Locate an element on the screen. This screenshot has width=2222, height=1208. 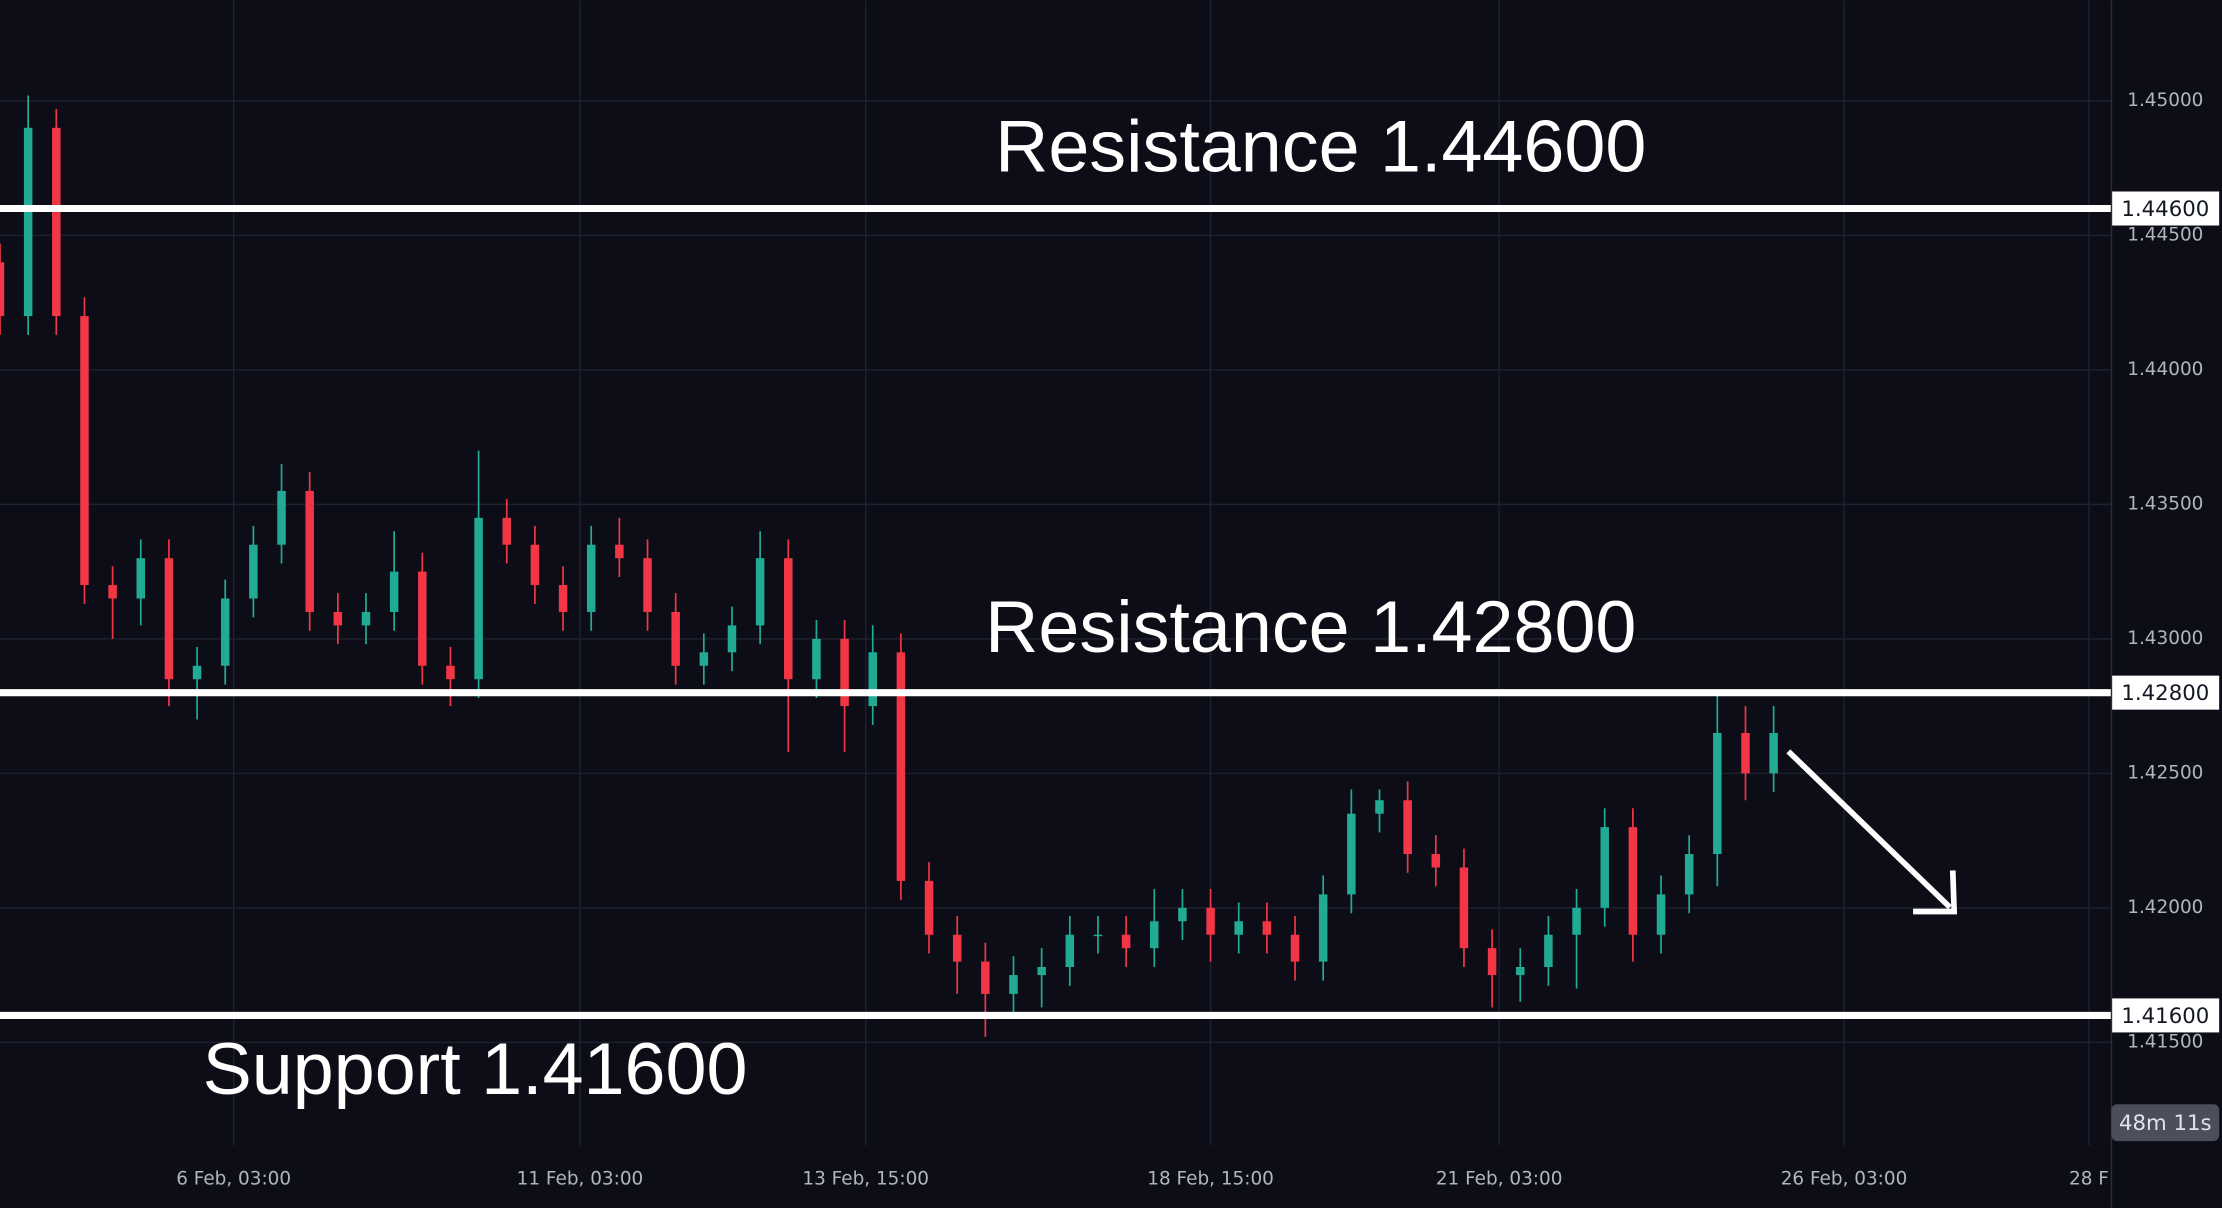
y-tick-label: 1.41500 is located at coordinates (2165, 1041).